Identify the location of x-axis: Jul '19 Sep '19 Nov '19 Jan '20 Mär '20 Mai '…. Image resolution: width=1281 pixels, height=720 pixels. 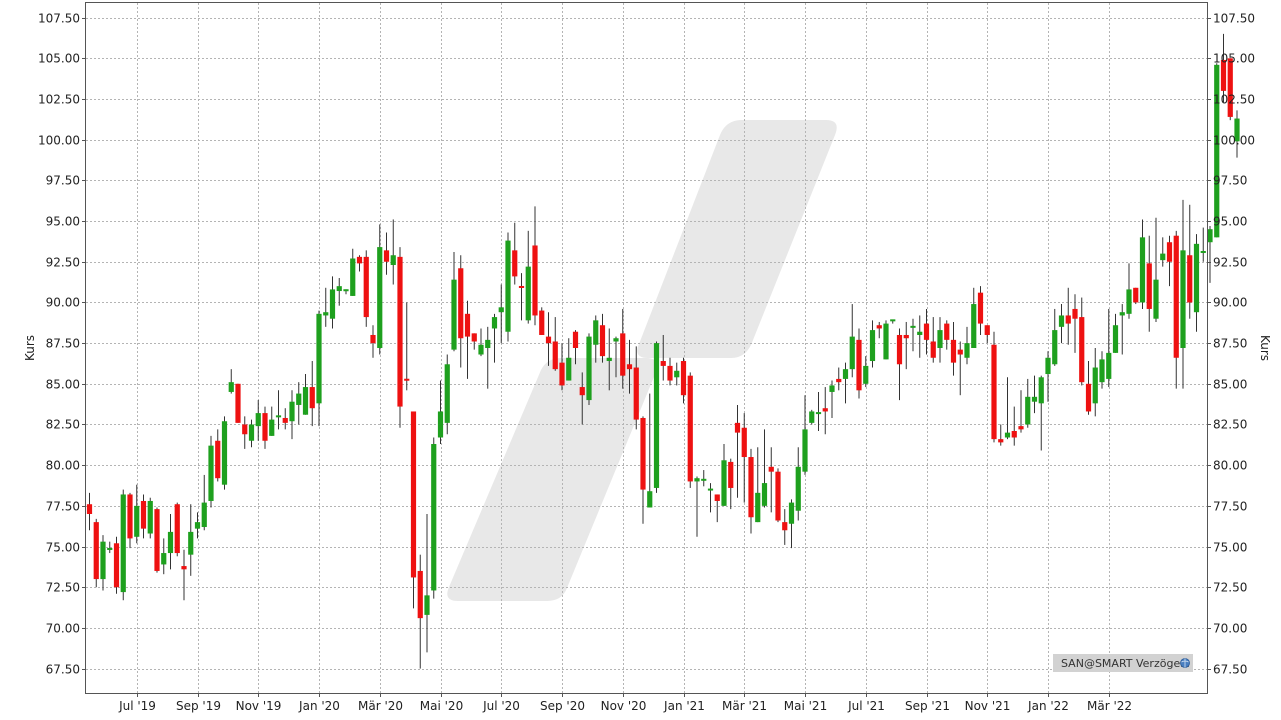
(625, 703).